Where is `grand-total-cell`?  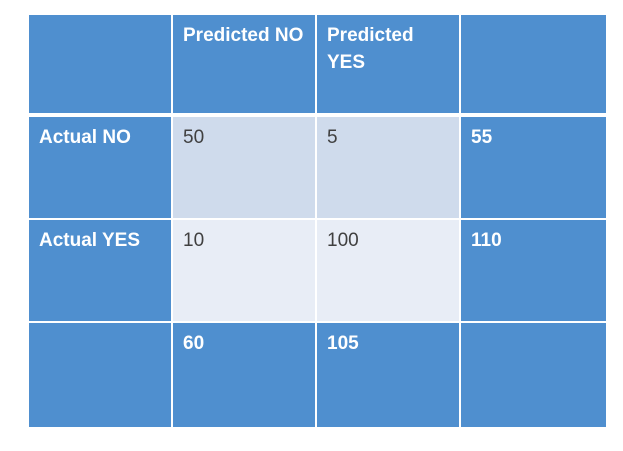
grand-total-cell is located at coordinates (533, 375).